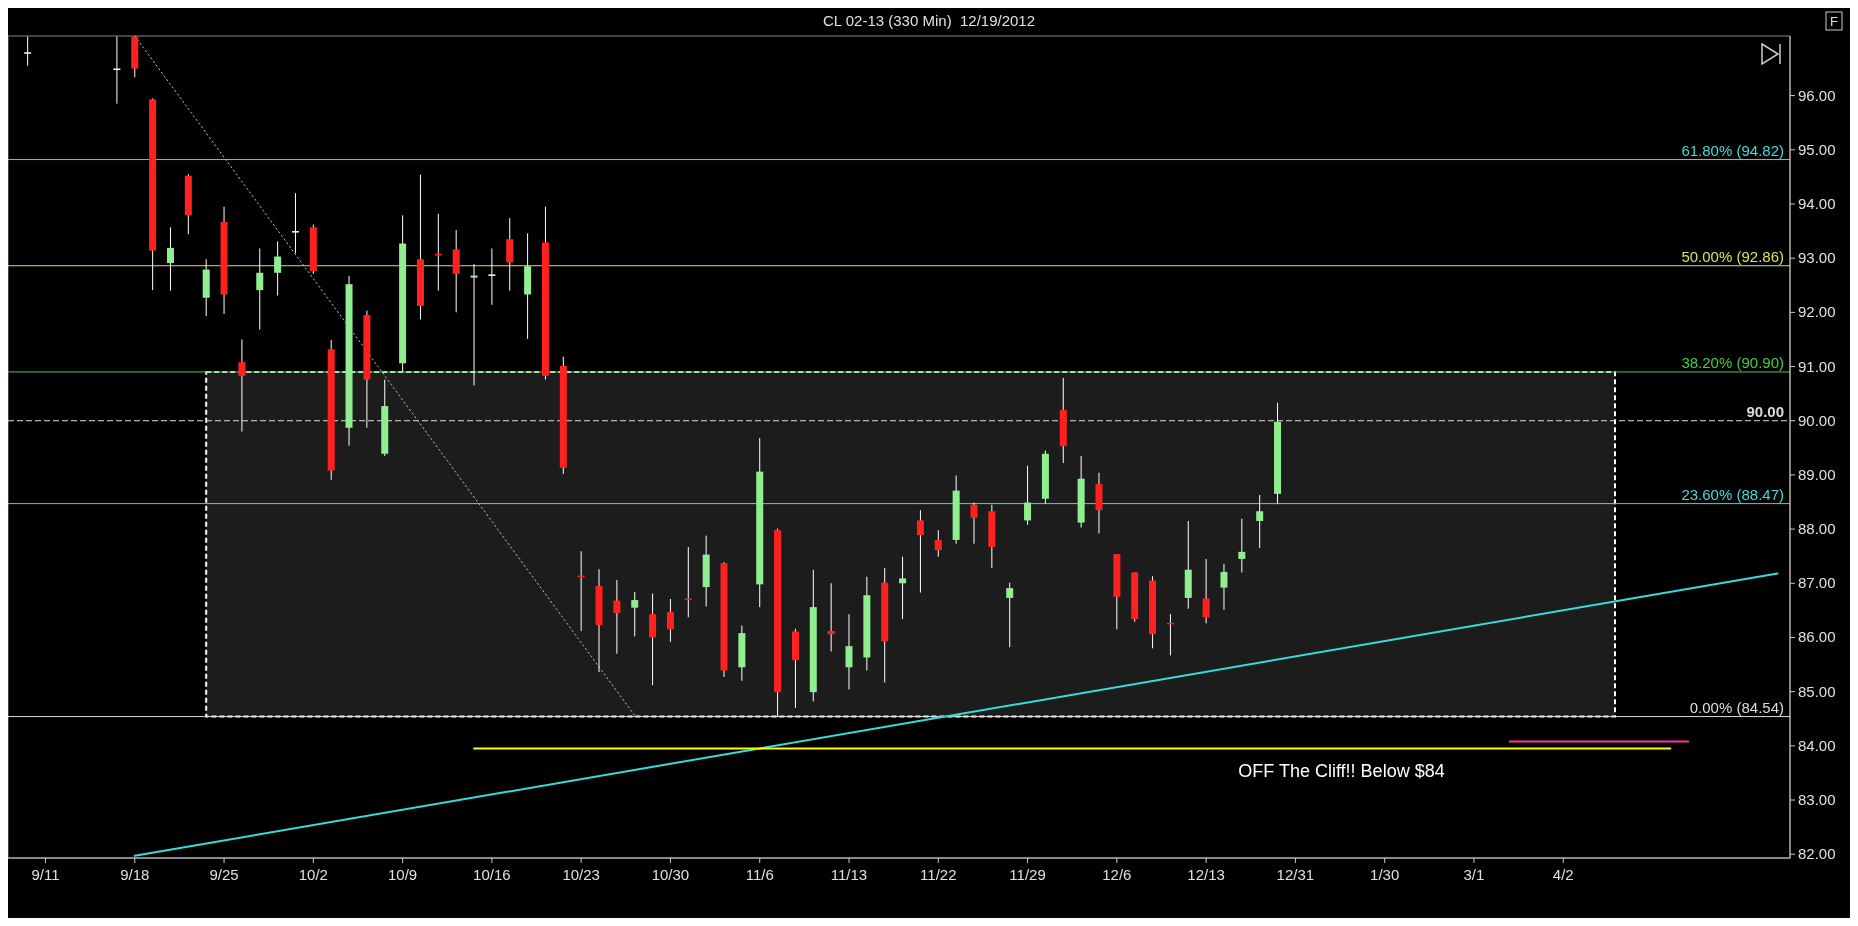 The image size is (1858, 926). Describe the element at coordinates (1341, 770) in the screenshot. I see `annotation: OFF The Cliff!! Below $84` at that location.